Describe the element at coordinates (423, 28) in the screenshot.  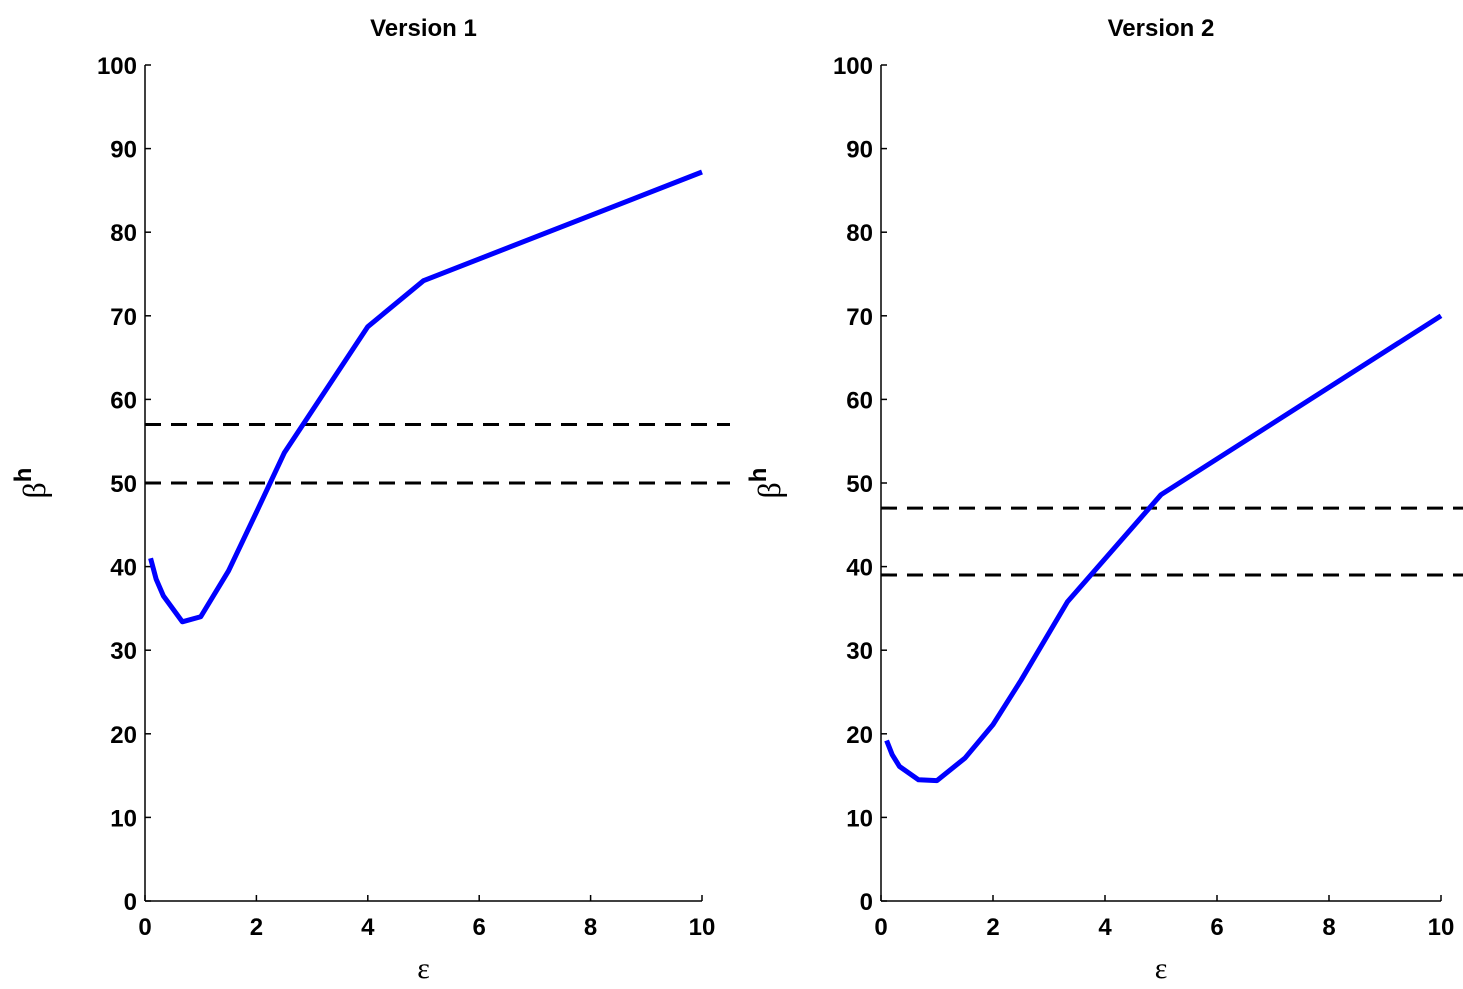
I see `chart-title: Version 1` at that location.